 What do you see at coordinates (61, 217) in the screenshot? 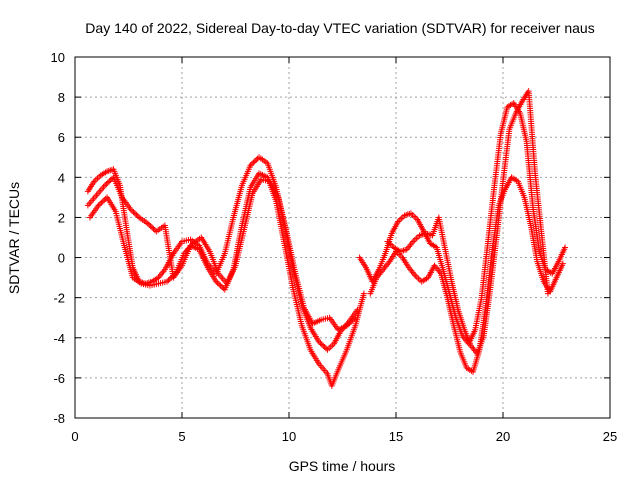
I see `y-tick-label: 2` at bounding box center [61, 217].